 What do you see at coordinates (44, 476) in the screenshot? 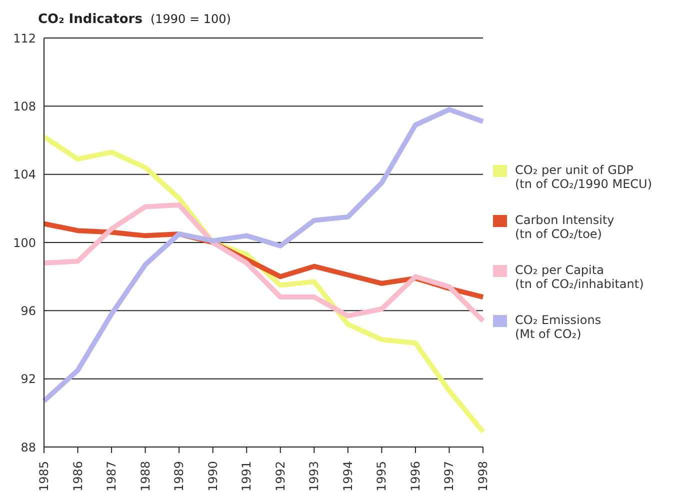
I see `x-tick-label: 1985` at bounding box center [44, 476].